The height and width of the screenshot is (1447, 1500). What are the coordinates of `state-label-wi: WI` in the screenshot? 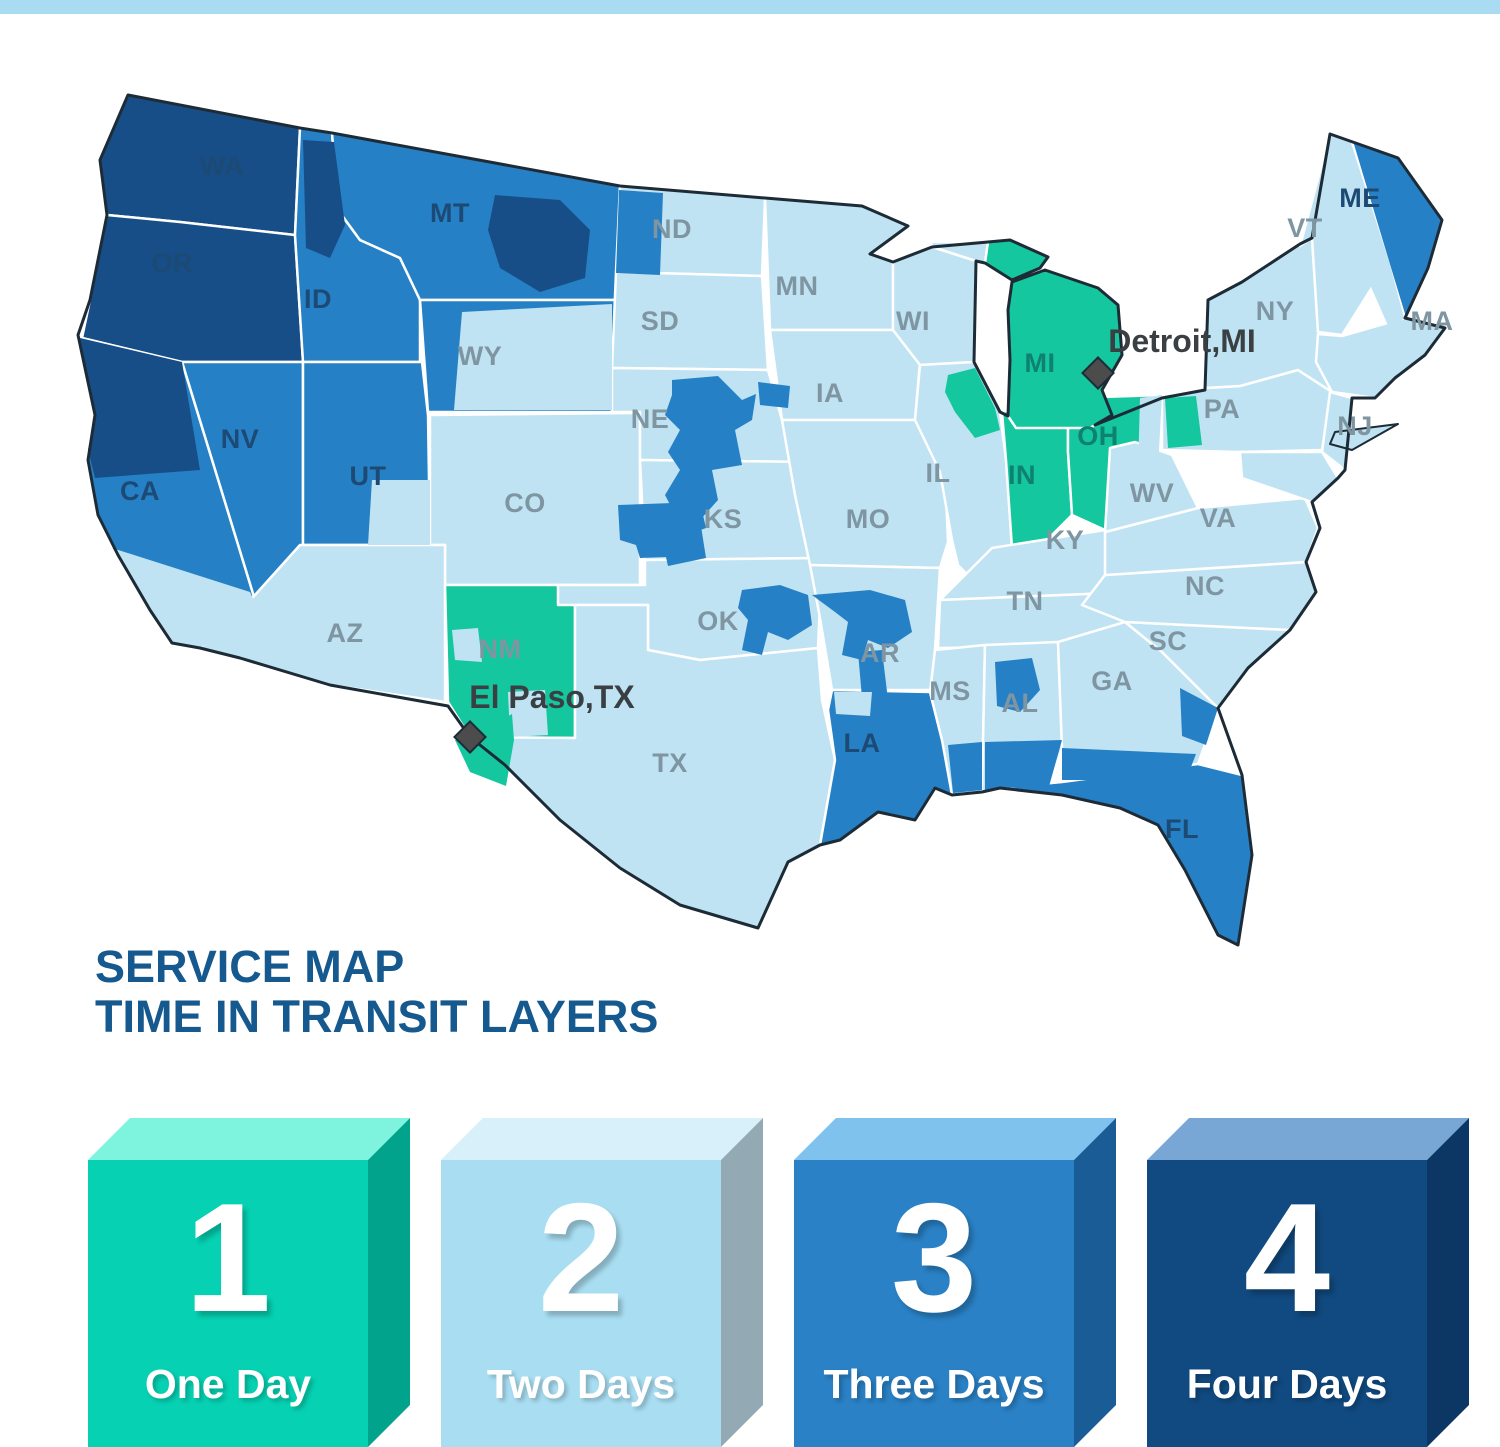 It's located at (913, 321).